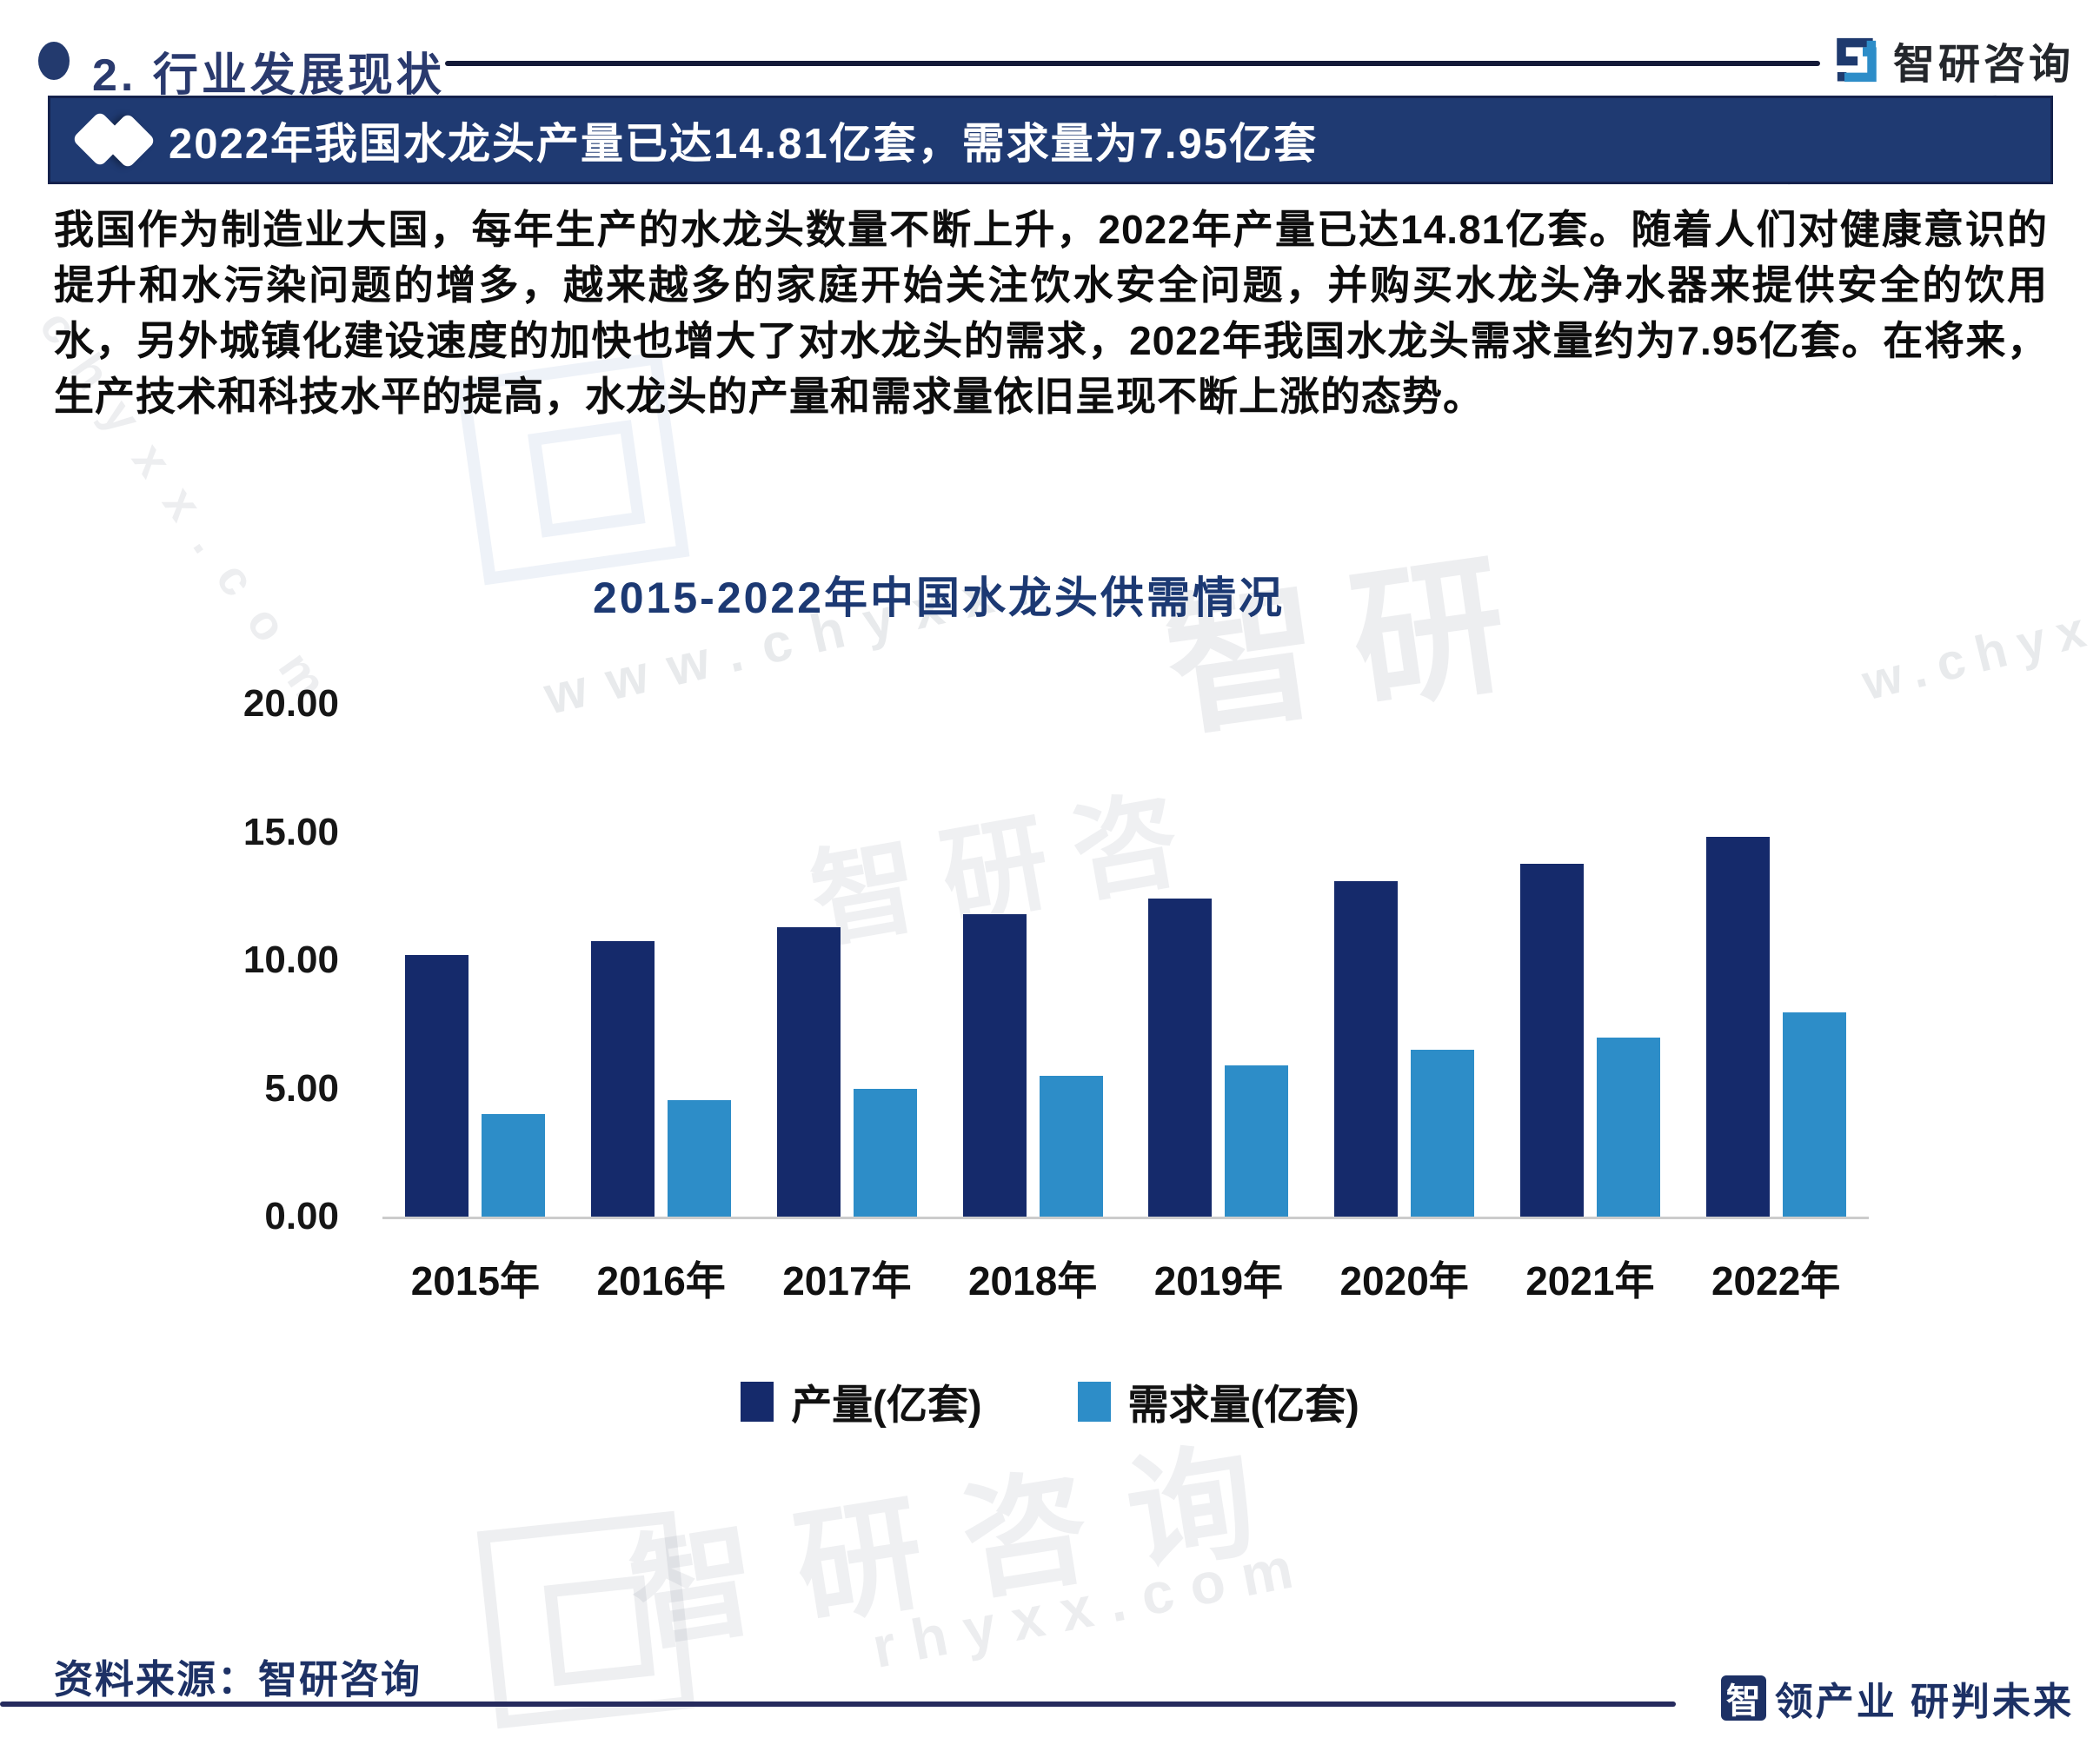 Image resolution: width=2100 pixels, height=1738 pixels. I want to click on watermark-text: 智研咨询, so click(963, 1545).